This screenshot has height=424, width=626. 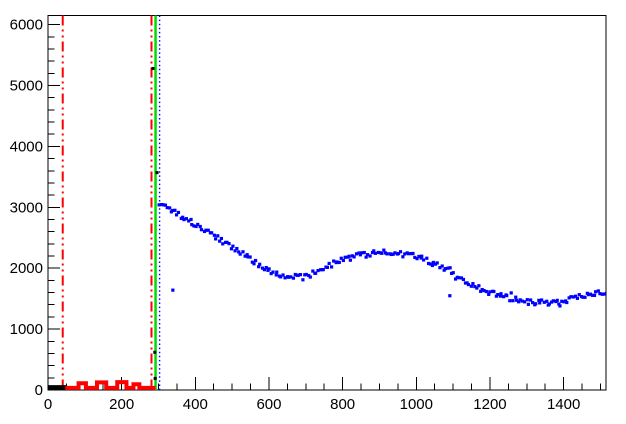 What do you see at coordinates (26, 86) in the screenshot?
I see `y-tick-label: 5000` at bounding box center [26, 86].